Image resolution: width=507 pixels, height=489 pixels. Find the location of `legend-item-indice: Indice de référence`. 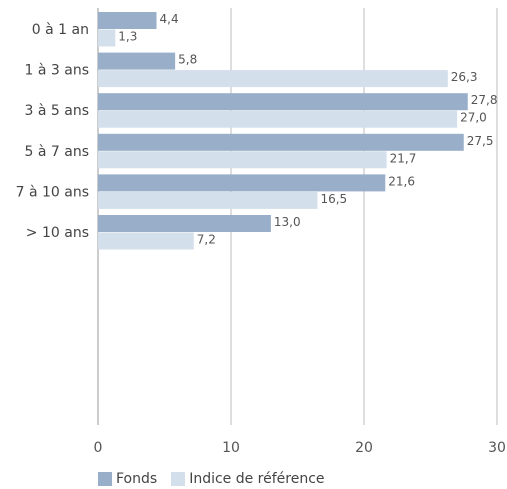

legend-item-indice: Indice de référence is located at coordinates (248, 479).